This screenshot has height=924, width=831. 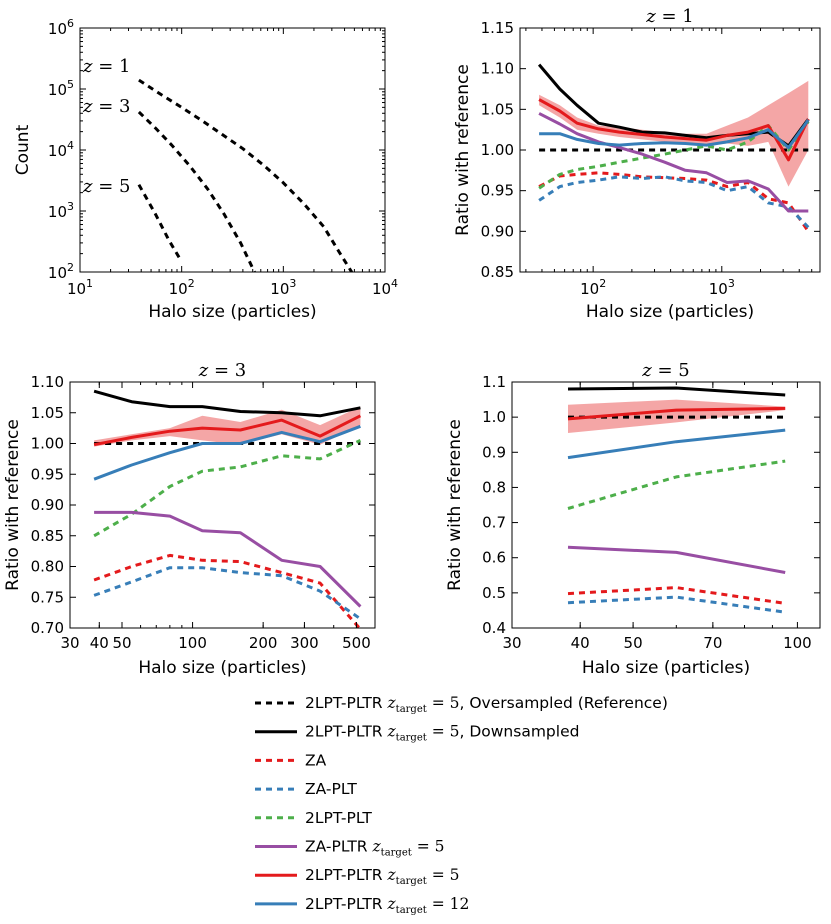 I want to click on legend-label: ZA-PLT, so click(x=331, y=789).